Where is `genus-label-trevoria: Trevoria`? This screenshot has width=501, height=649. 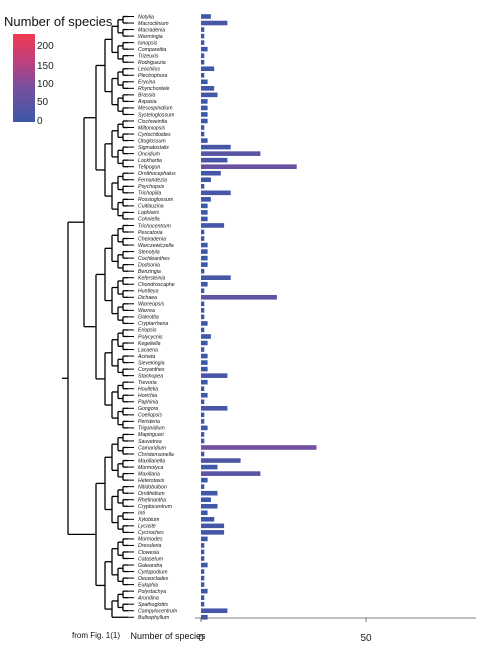 genus-label-trevoria: Trevoria is located at coordinates (147, 383).